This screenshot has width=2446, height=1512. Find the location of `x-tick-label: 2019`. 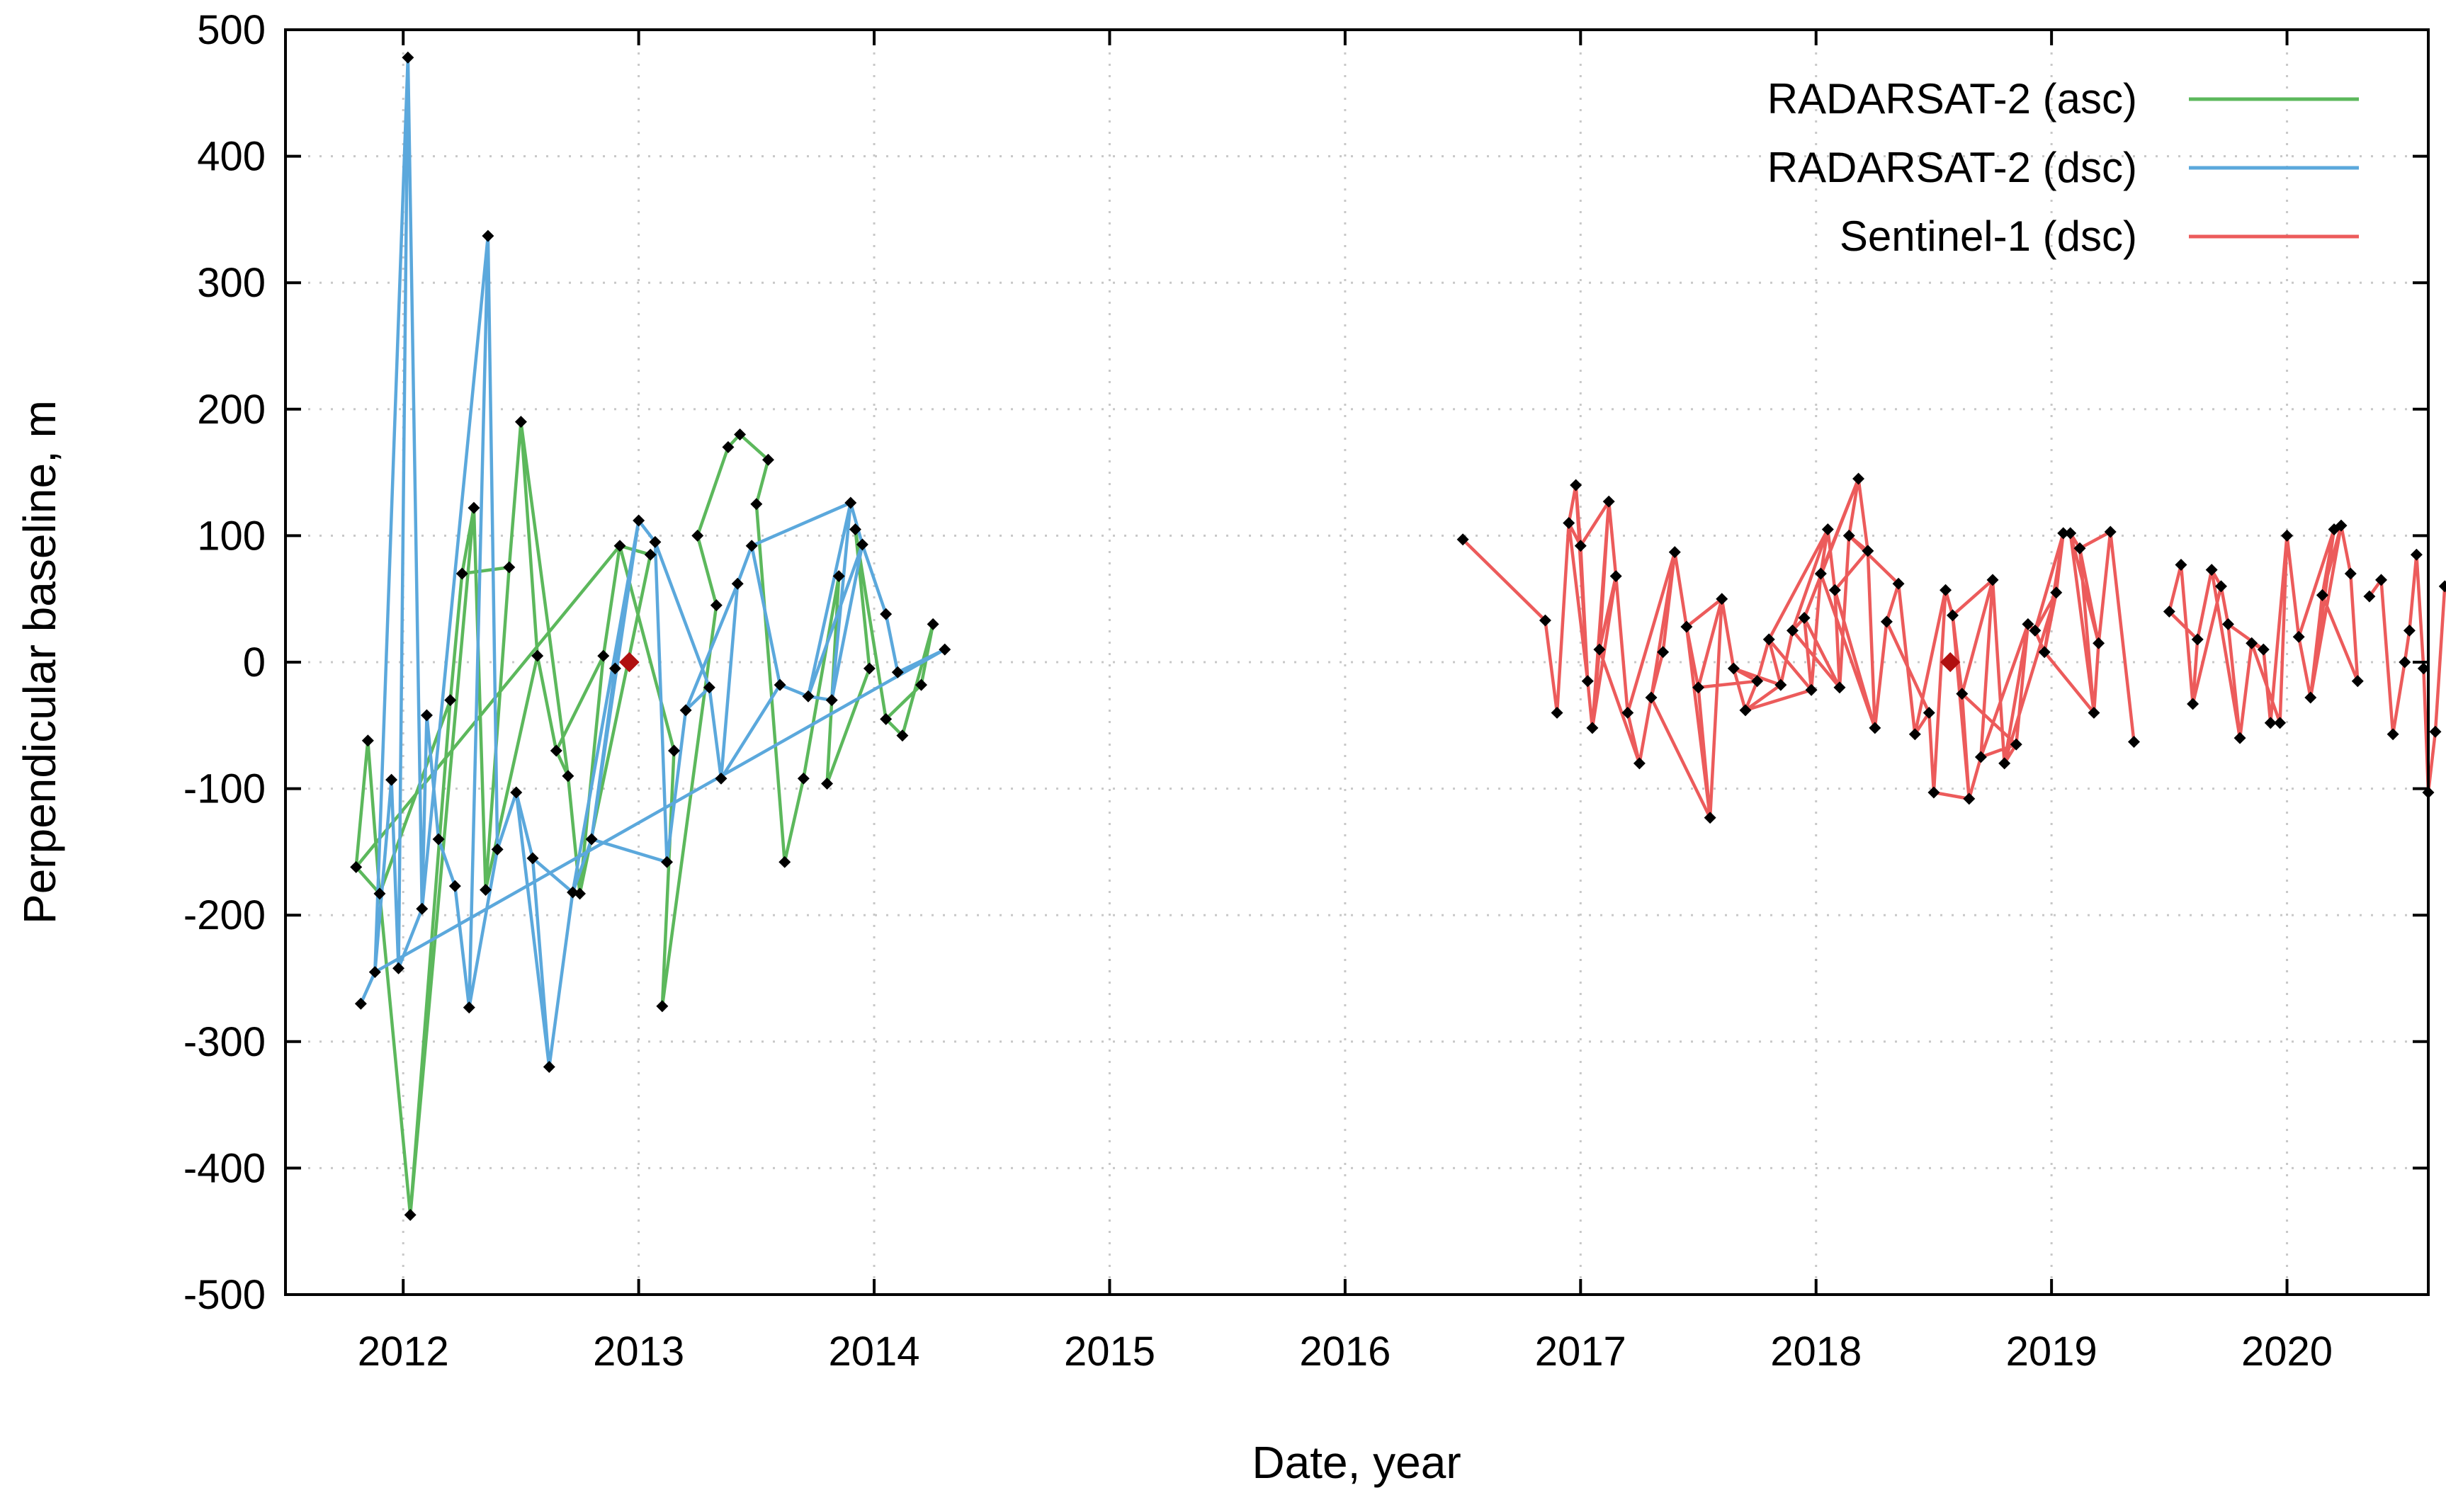

x-tick-label: 2019 is located at coordinates (2051, 1352).